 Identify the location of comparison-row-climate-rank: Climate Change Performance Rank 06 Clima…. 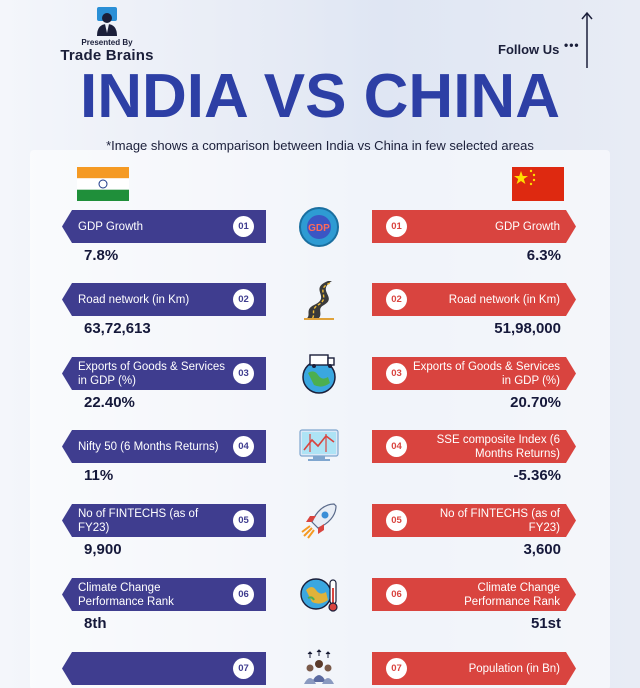
(320, 613).